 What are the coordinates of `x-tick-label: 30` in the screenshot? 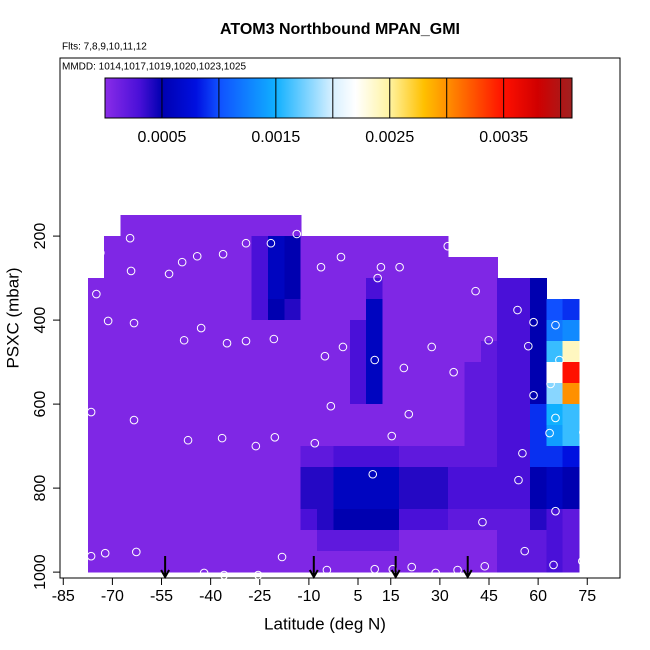 It's located at (440, 596).